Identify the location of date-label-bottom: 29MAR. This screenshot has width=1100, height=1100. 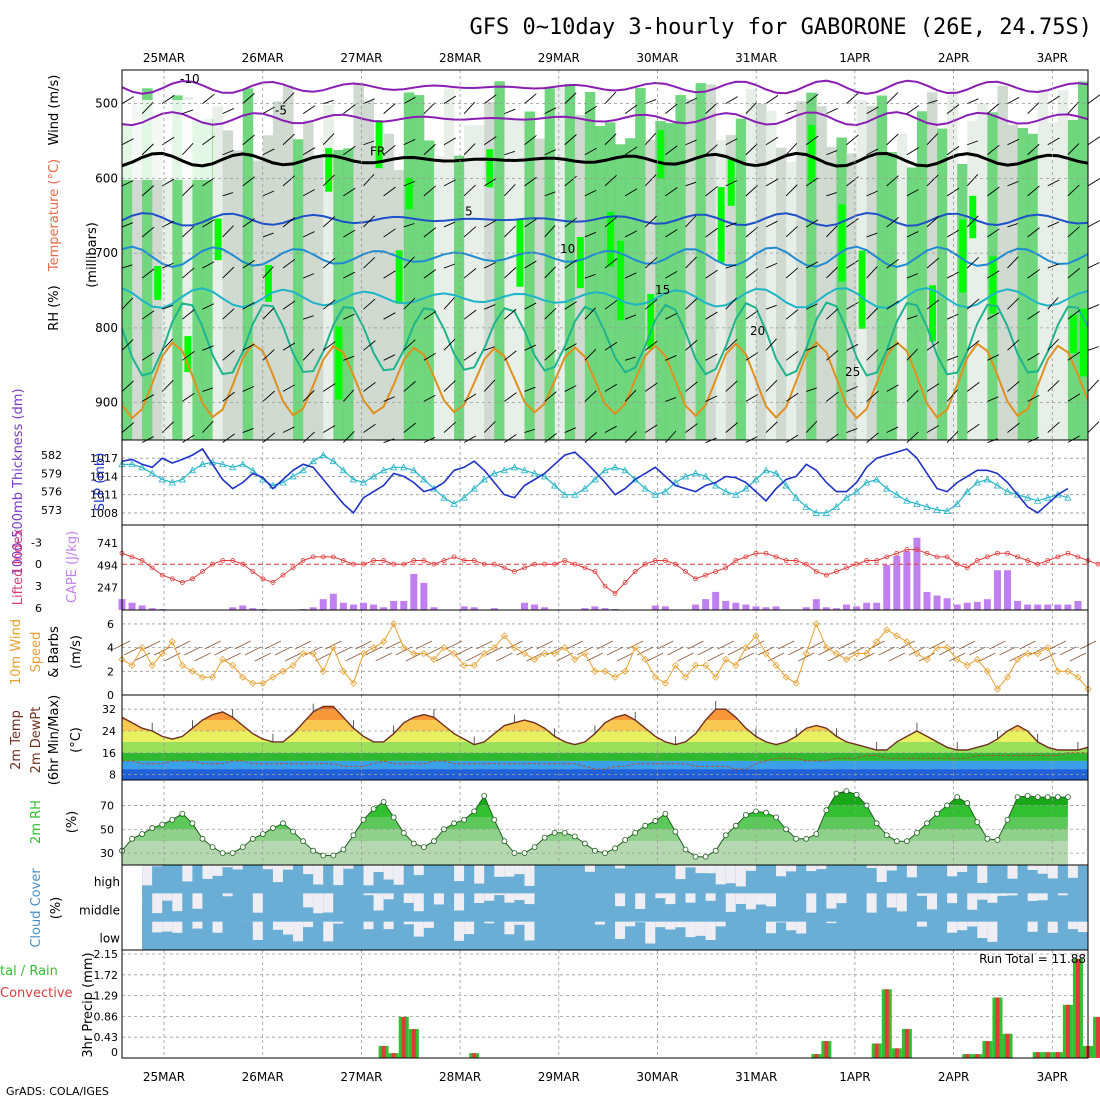
(559, 1077).